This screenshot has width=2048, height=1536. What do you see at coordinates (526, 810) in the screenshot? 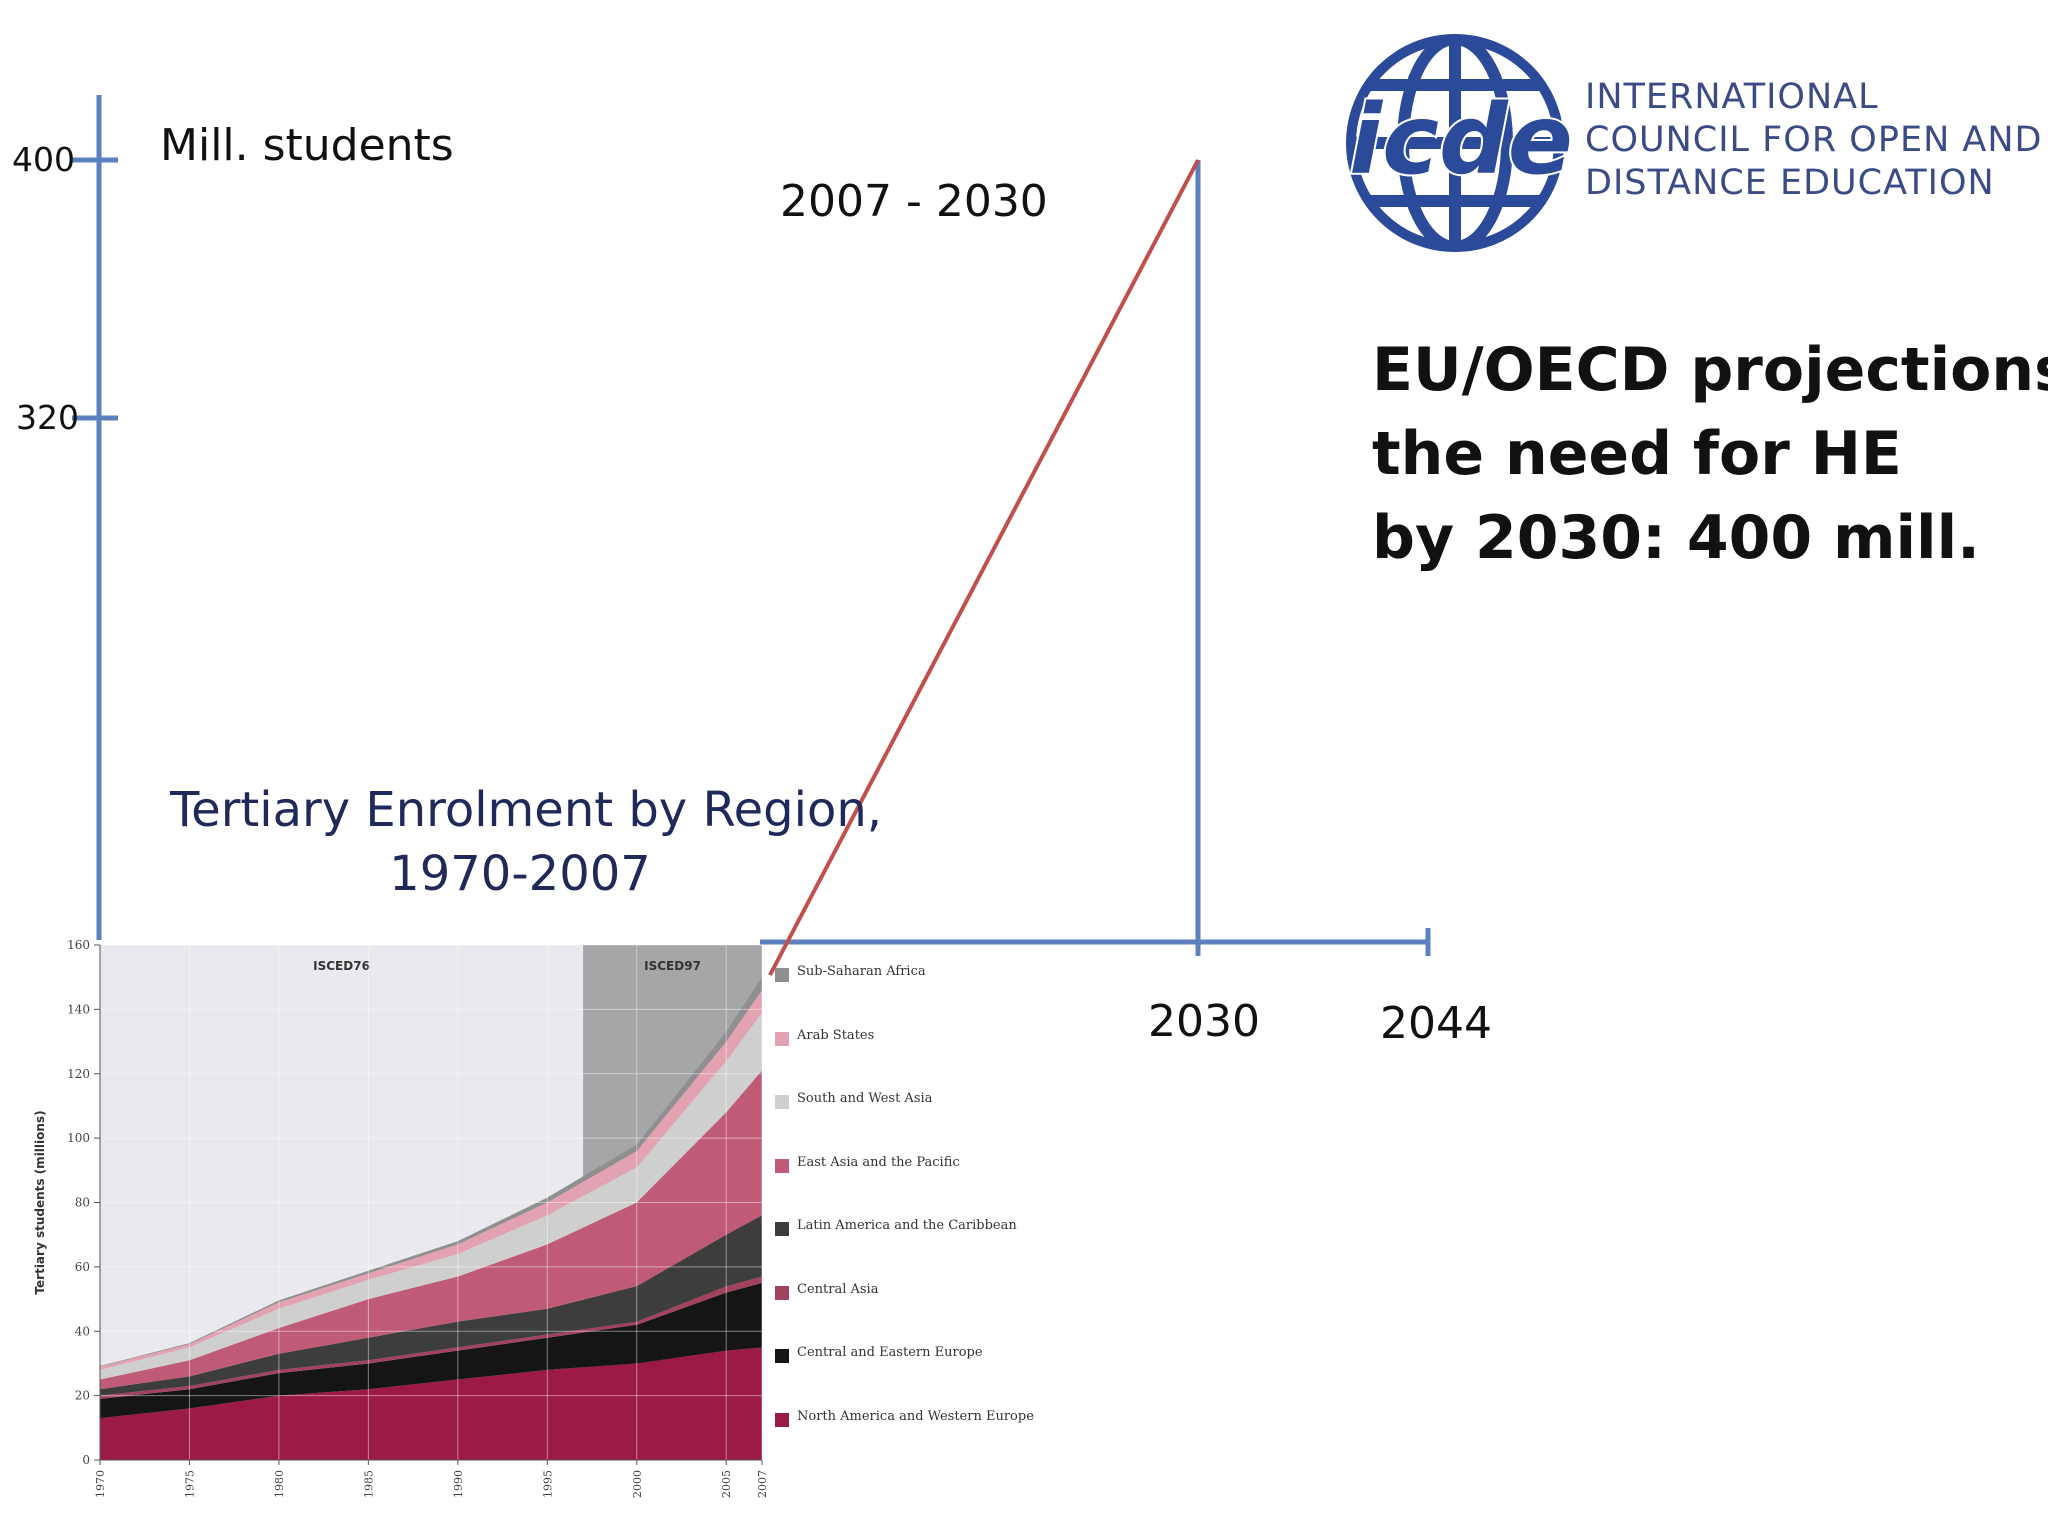
I see `chart-title-line-1: Tertiary Enrolment by Region,` at bounding box center [526, 810].